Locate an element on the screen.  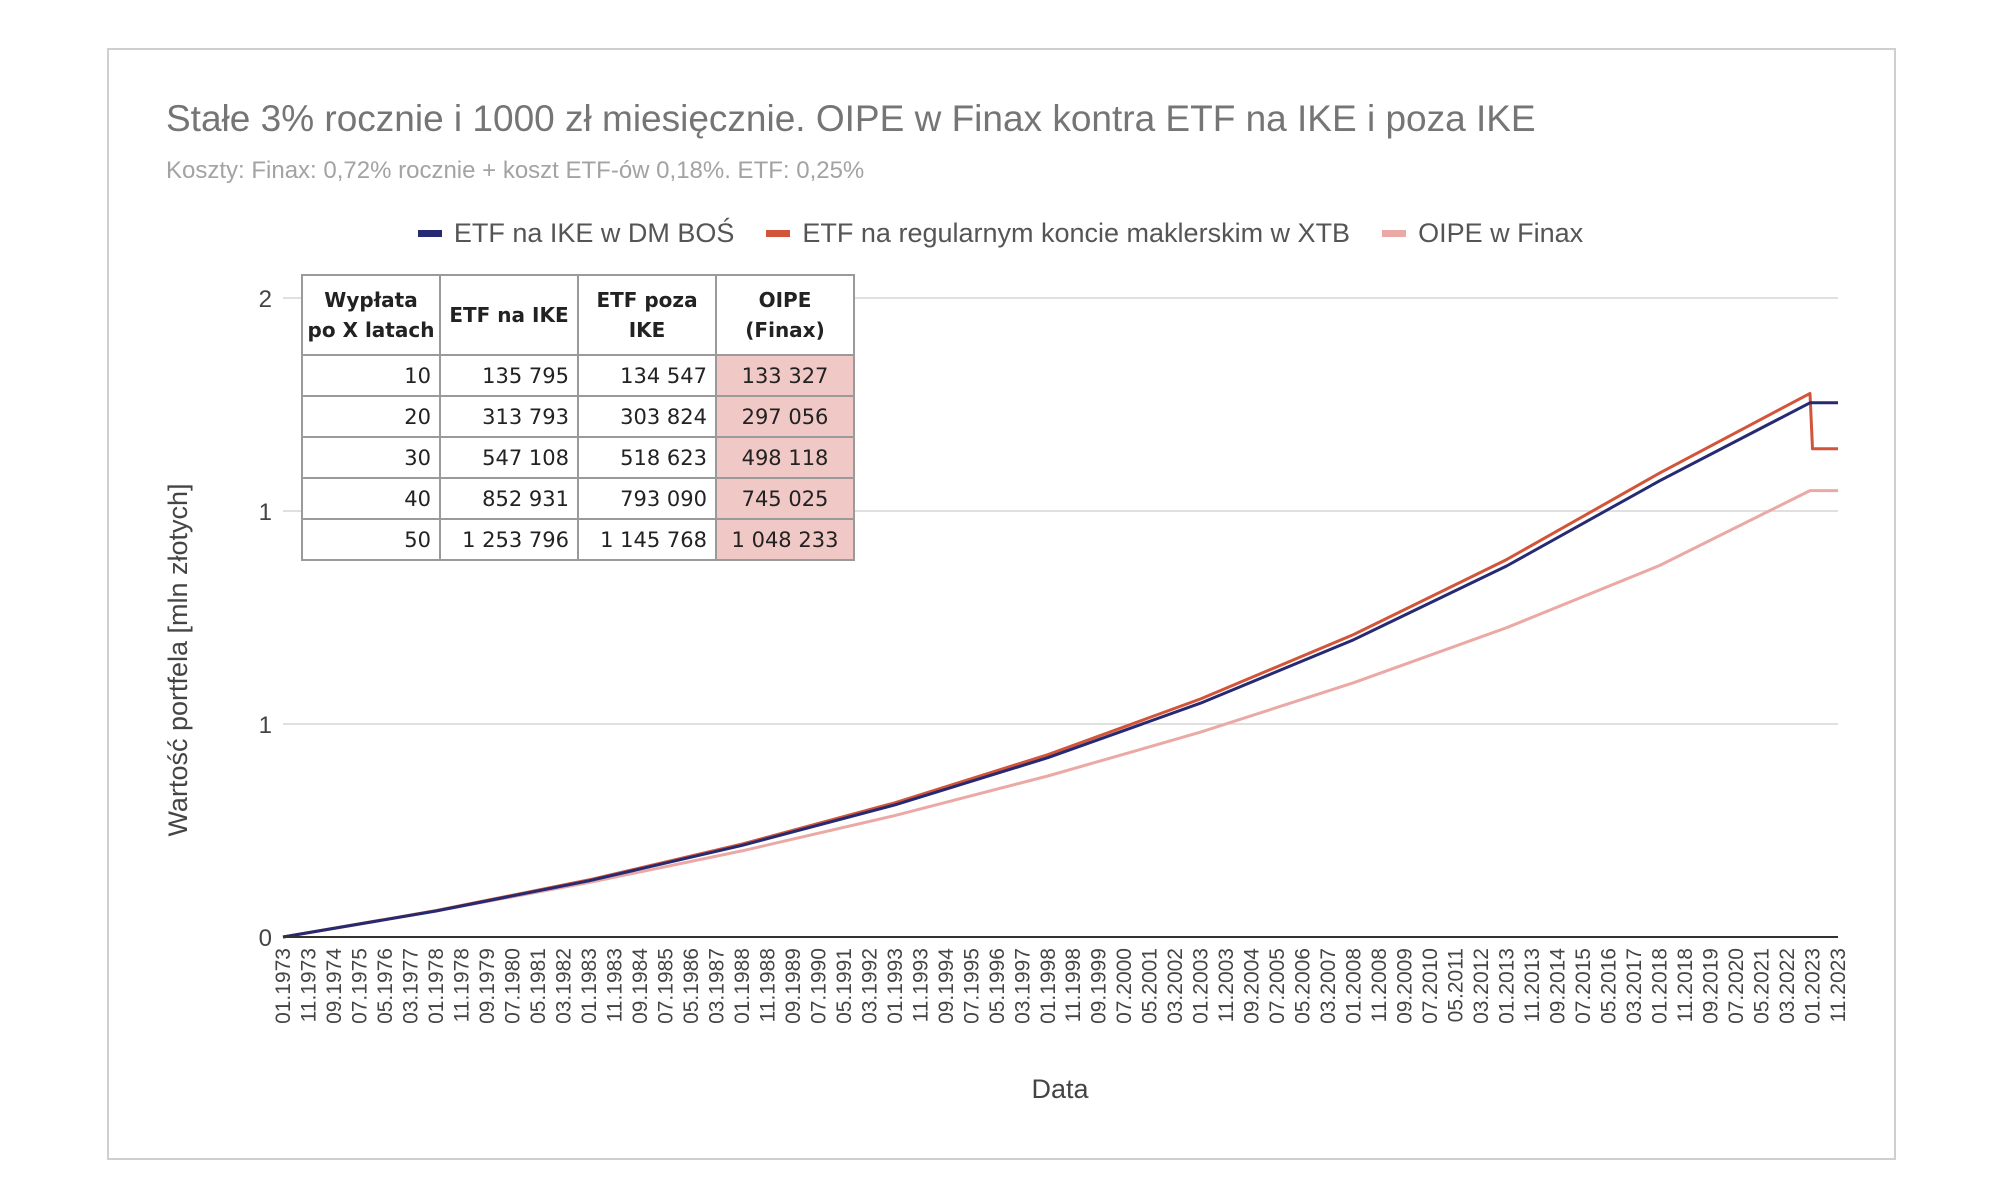
table-cell-years: 40 is located at coordinates (371, 498).